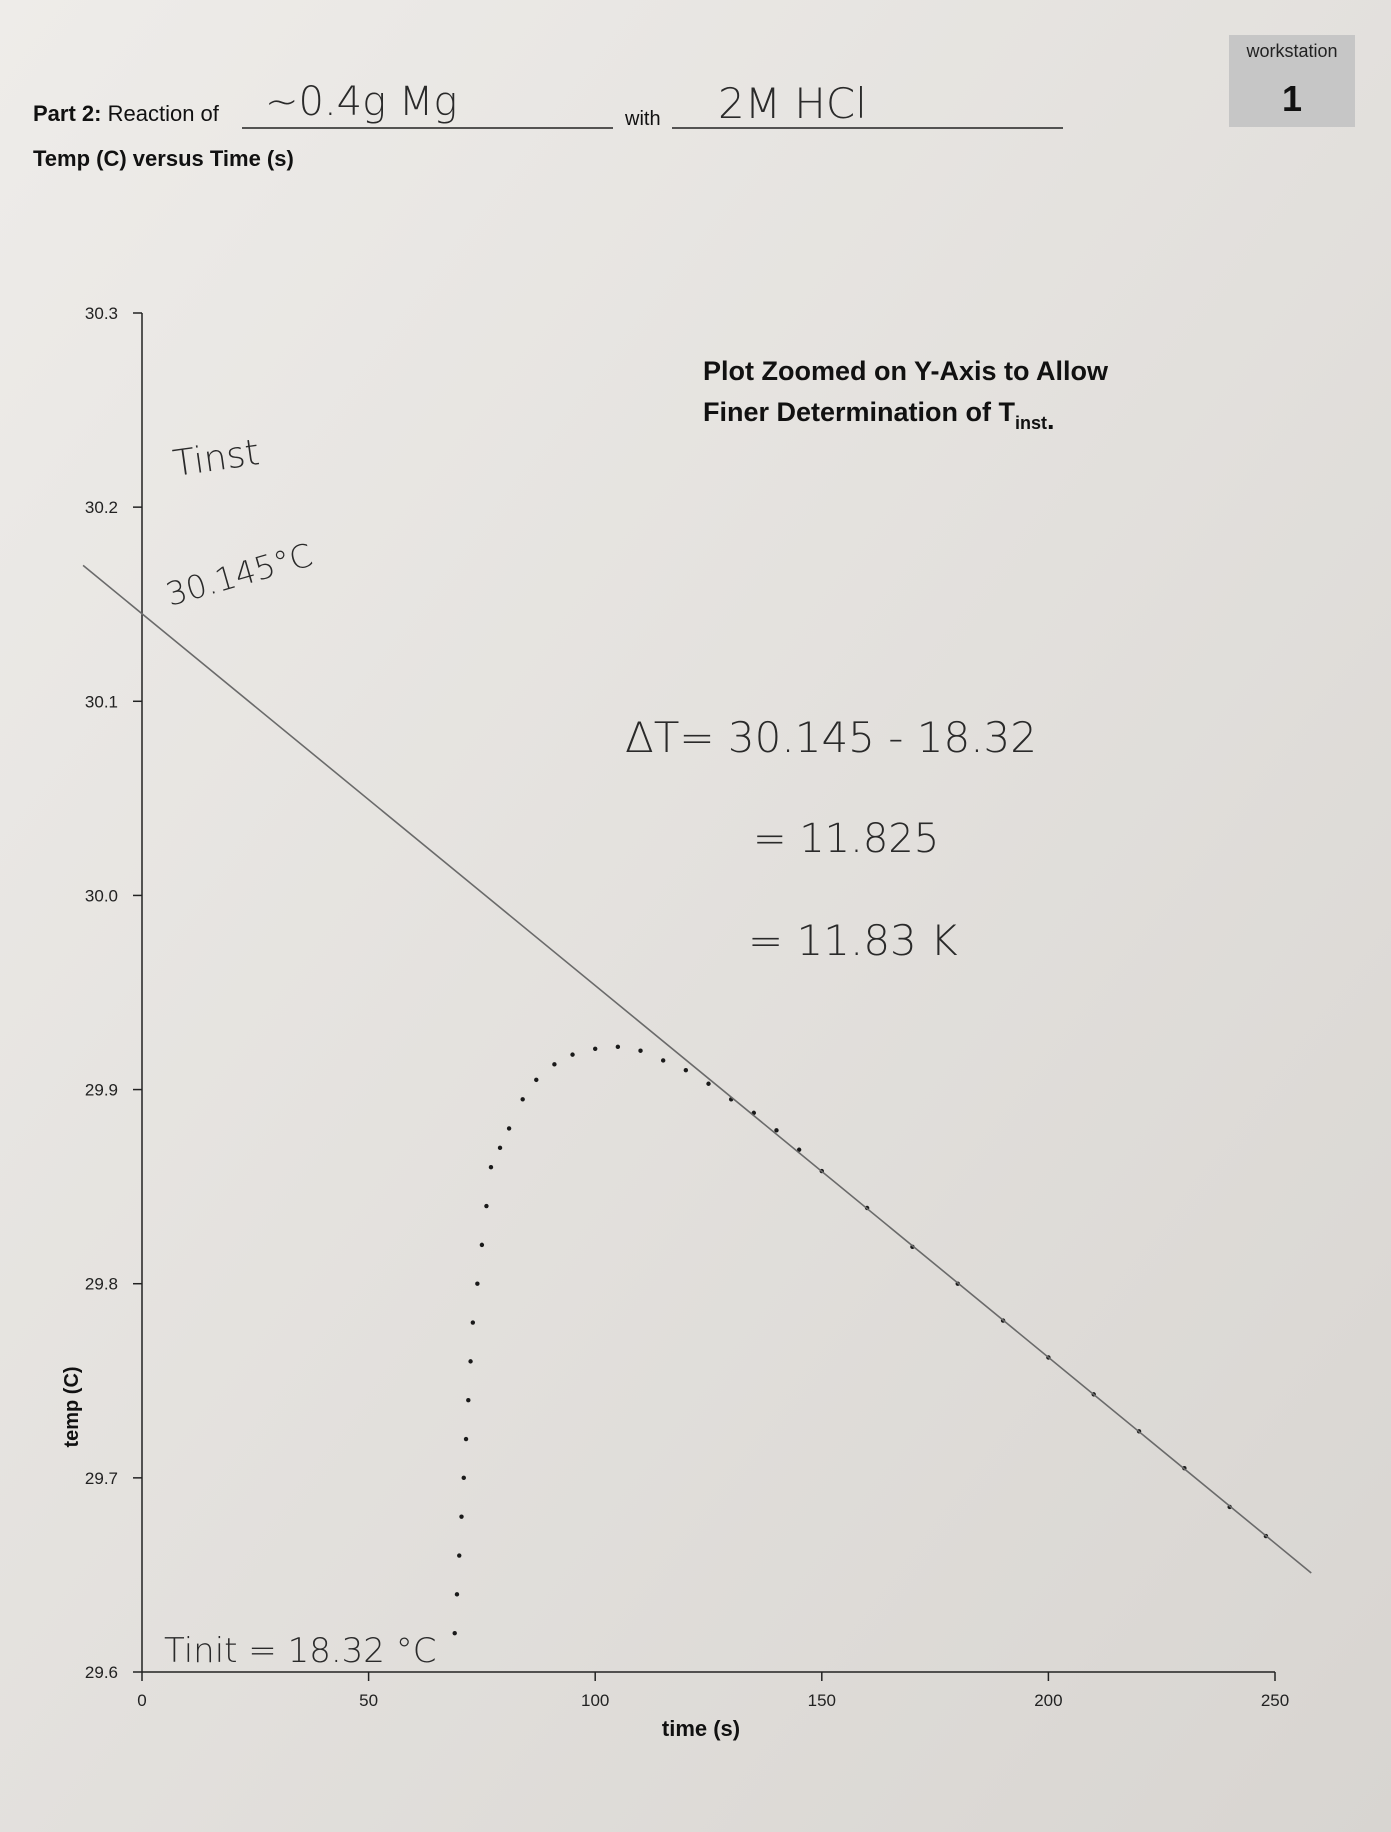  I want to click on y-tick-label: 30.3, so click(101, 313).